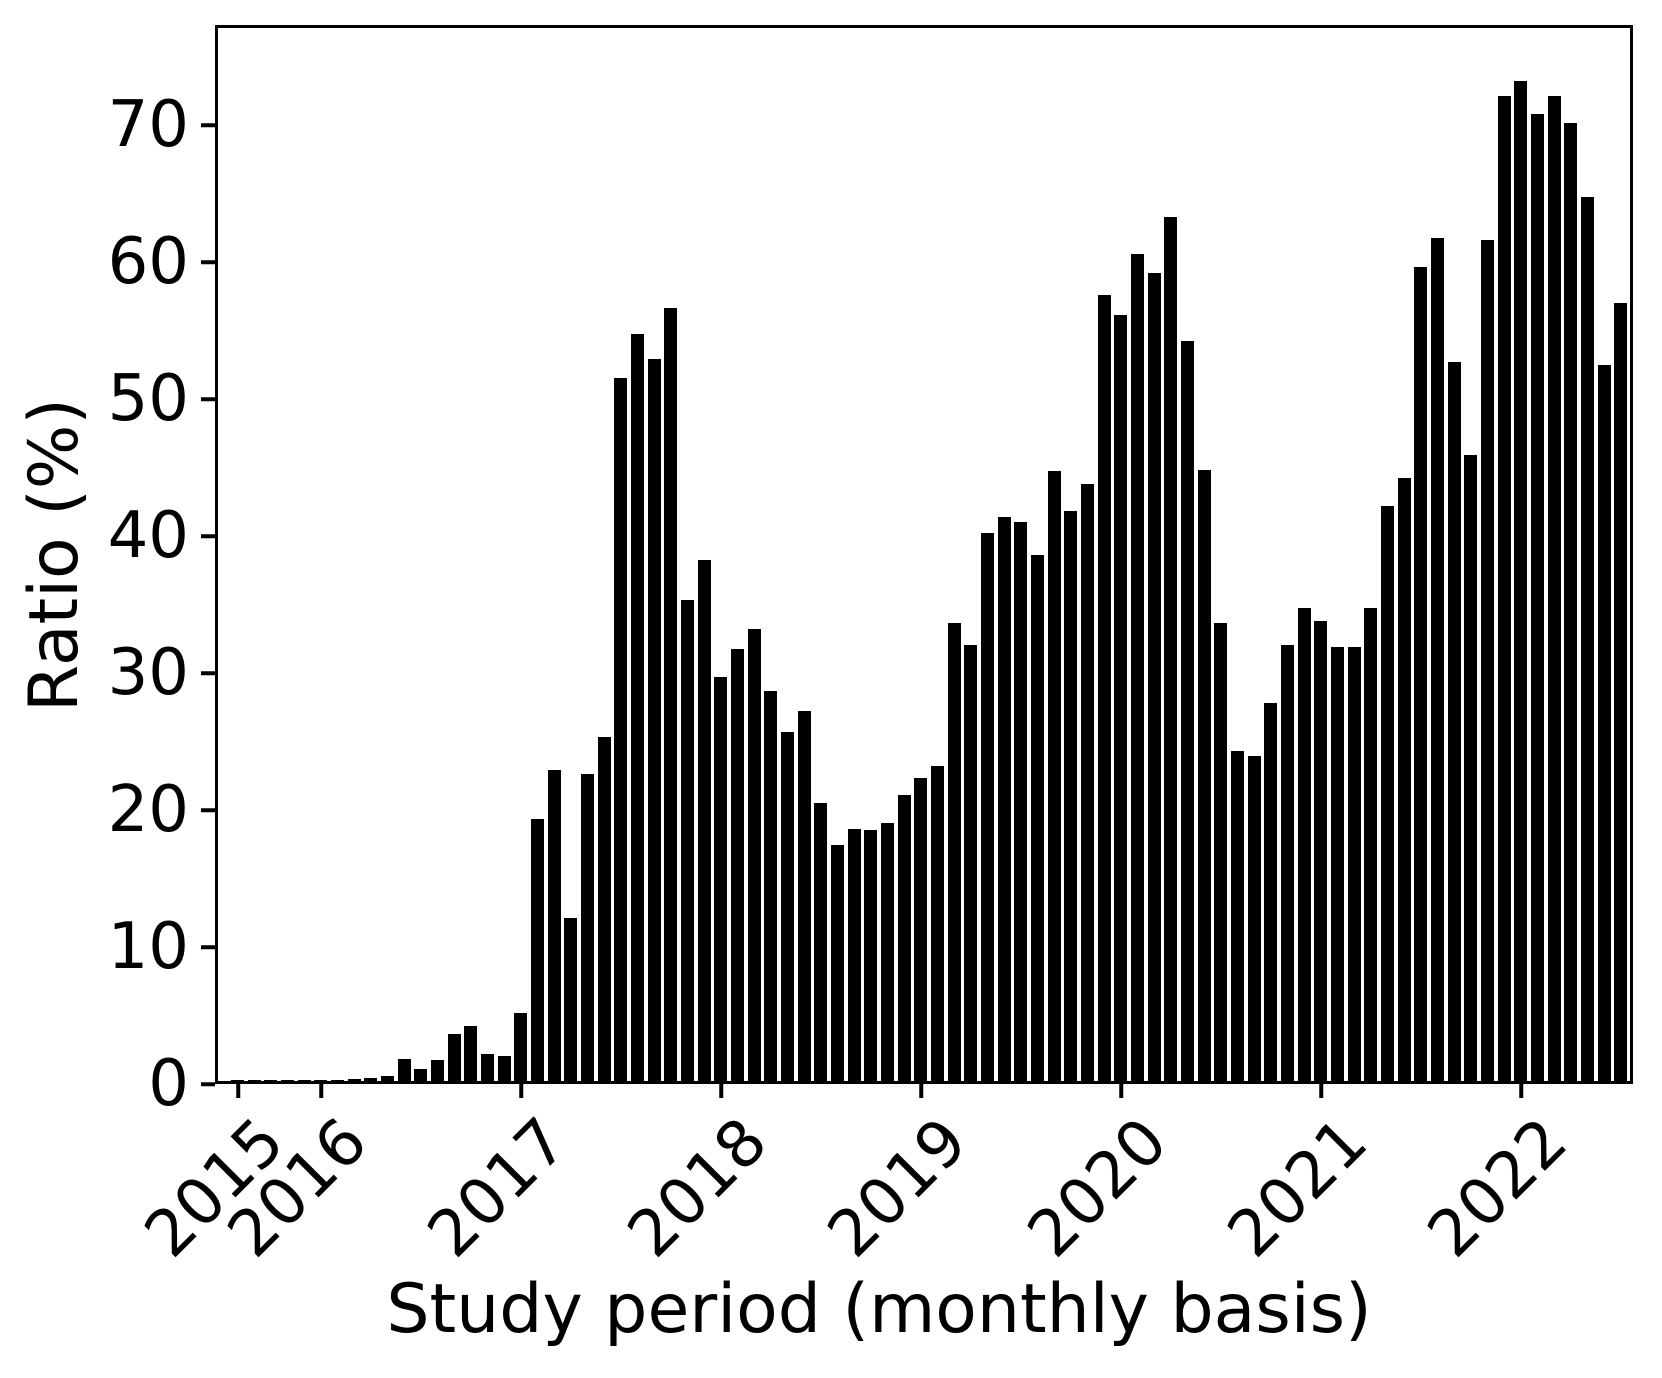 Image resolution: width=1662 pixels, height=1378 pixels. Describe the element at coordinates (1098, 1188) in the screenshot. I see `x-tick-label-2020: 2020` at that location.